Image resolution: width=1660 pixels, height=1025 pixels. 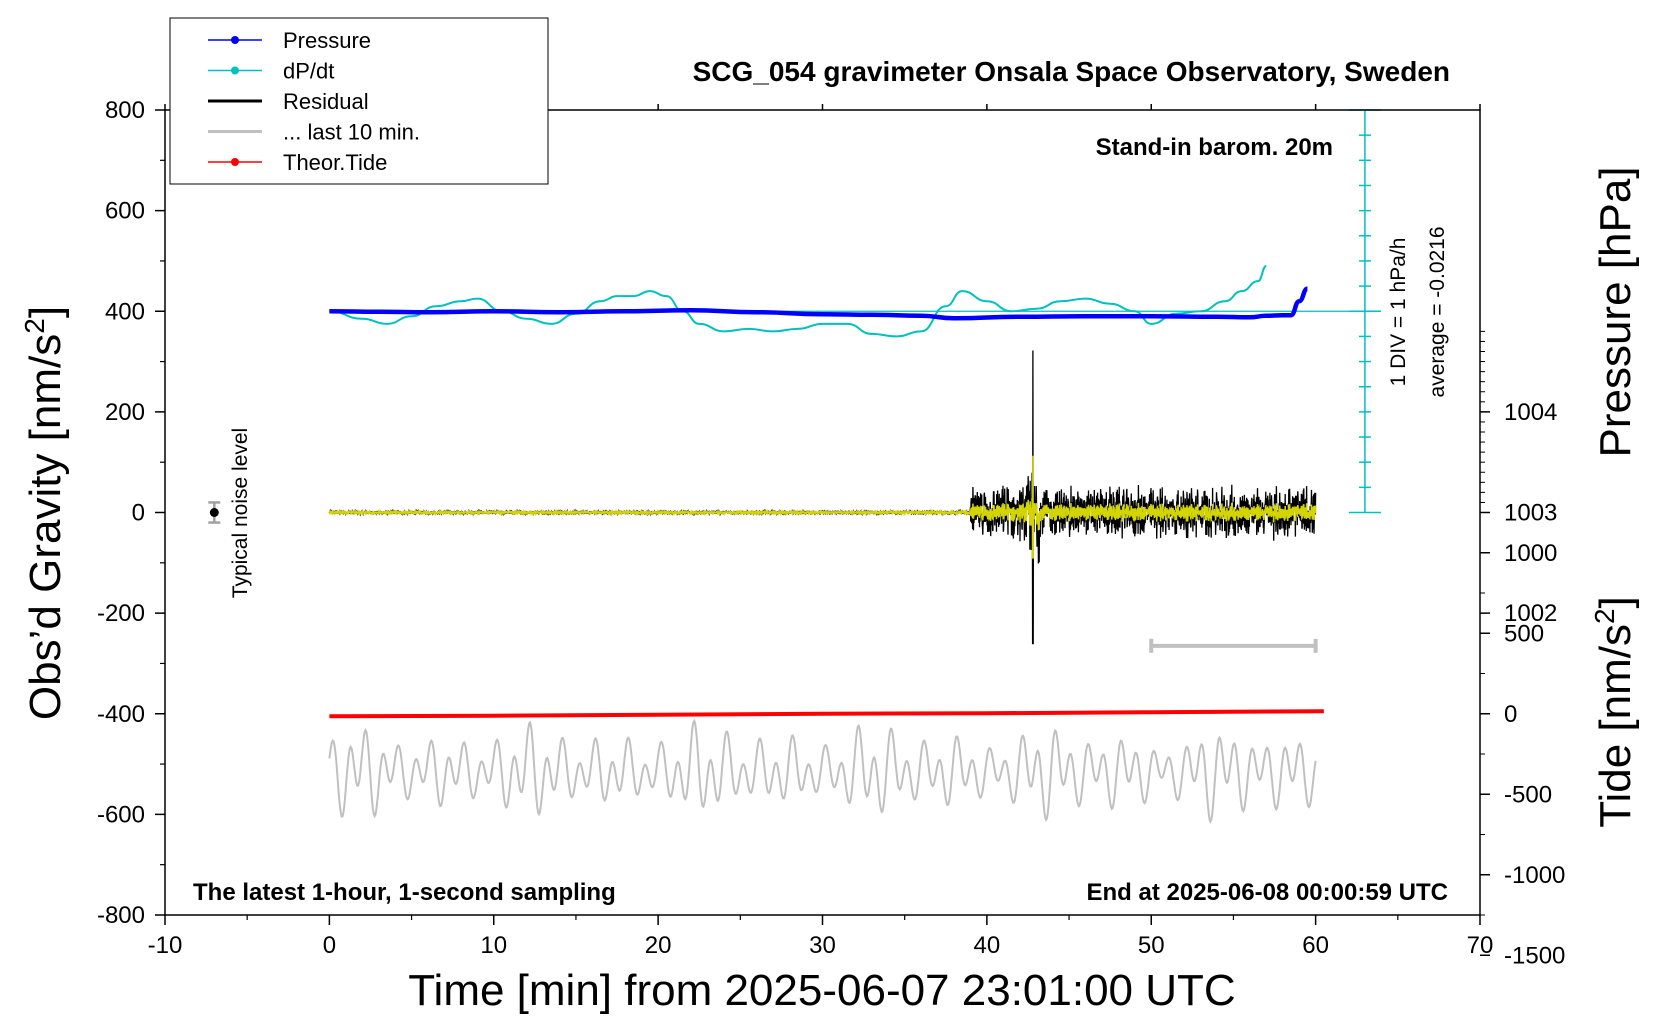 I want to click on div-scale-note: 1 DIV = 1 hPa/h, so click(x=1398, y=312).